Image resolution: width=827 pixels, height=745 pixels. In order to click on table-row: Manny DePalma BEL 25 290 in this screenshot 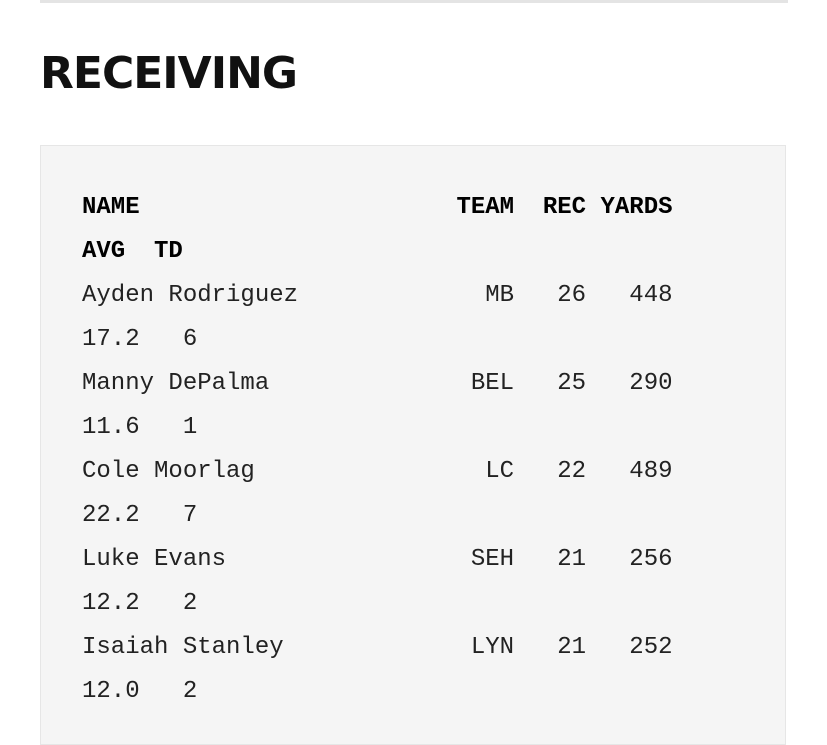, I will do `click(377, 383)`.